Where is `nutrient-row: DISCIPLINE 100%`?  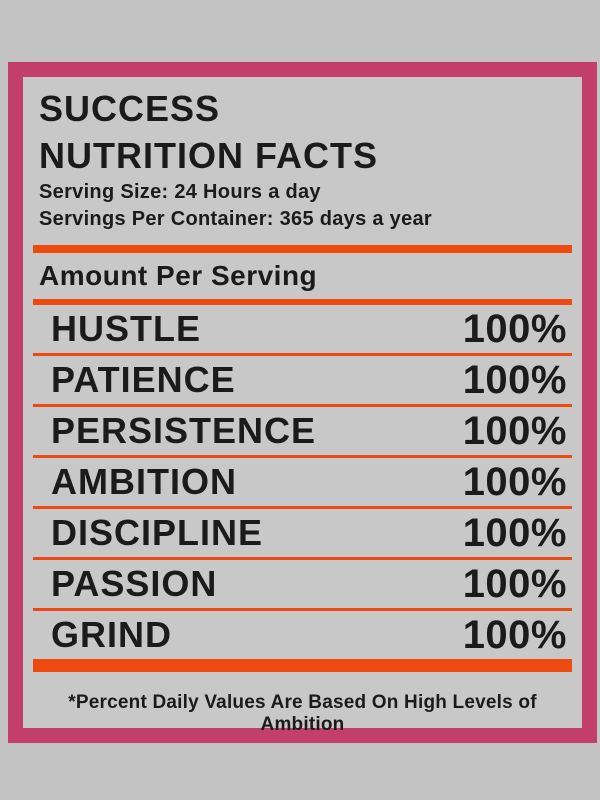 nutrient-row: DISCIPLINE 100% is located at coordinates (302, 533).